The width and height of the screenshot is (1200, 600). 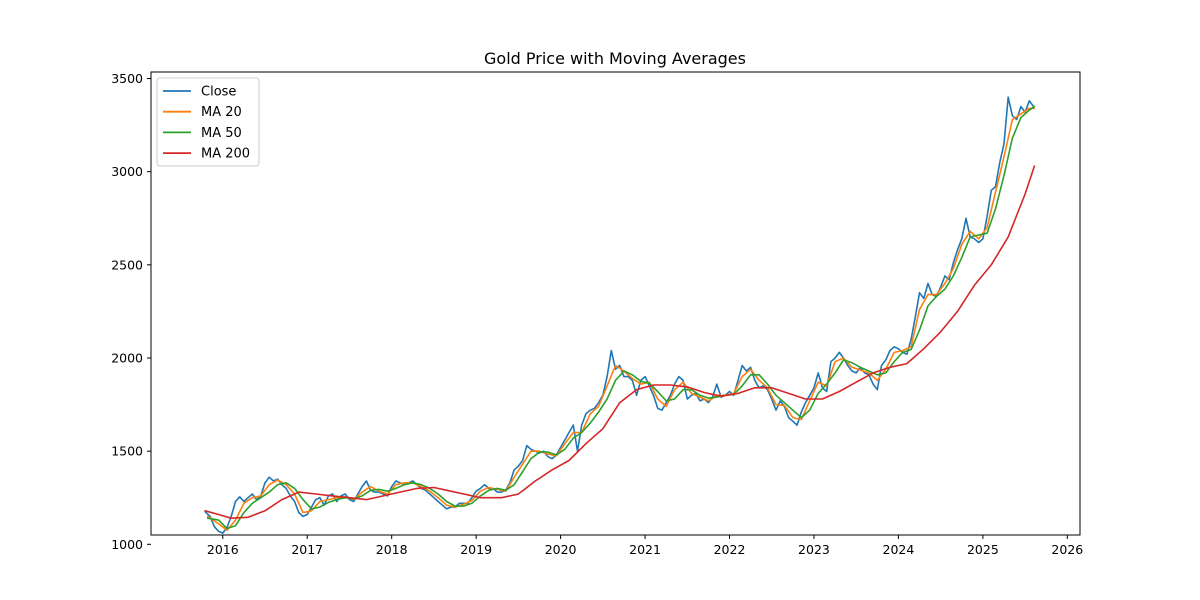 I want to click on y-tick-label: 1500, so click(x=127, y=451).